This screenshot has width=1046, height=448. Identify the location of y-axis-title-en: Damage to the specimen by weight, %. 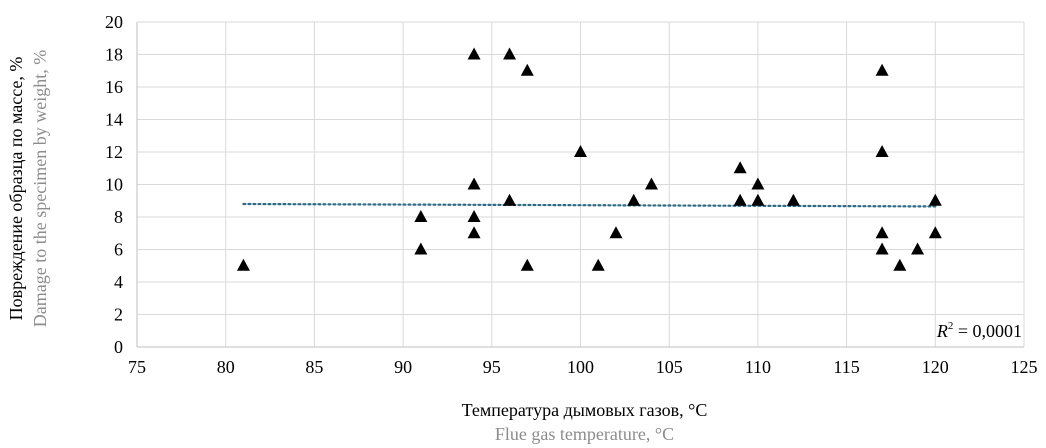
(40, 188).